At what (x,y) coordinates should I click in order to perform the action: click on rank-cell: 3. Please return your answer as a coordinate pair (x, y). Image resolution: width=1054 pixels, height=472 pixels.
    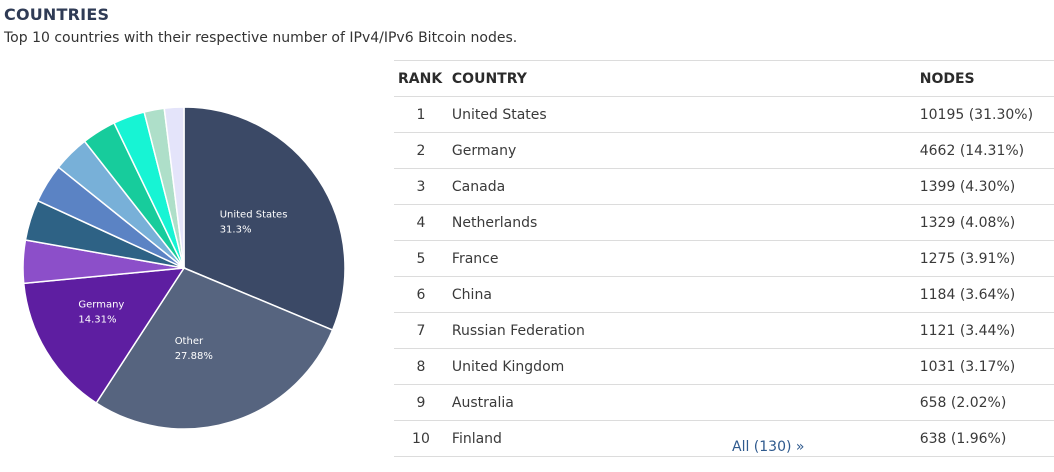
    Looking at the image, I should click on (422, 186).